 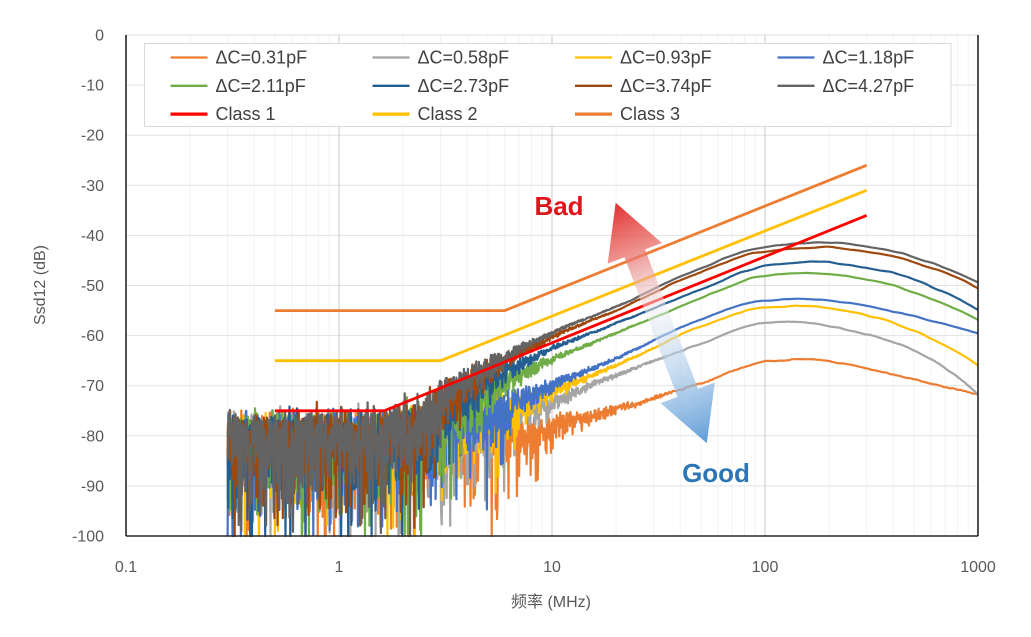 What do you see at coordinates (92, 286) in the screenshot?
I see `svg-text: -50` at bounding box center [92, 286].